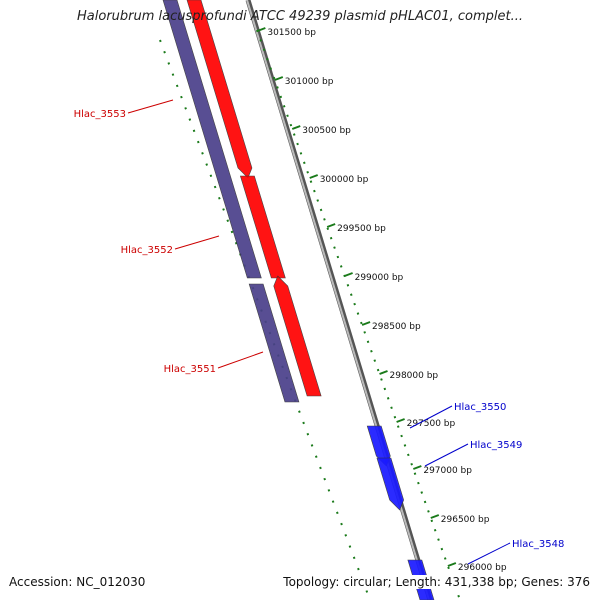 Image resolution: width=600 pixels, height=600 pixels. Describe the element at coordinates (100, 114) in the screenshot. I see `gene-label: Hlac_3553` at that location.